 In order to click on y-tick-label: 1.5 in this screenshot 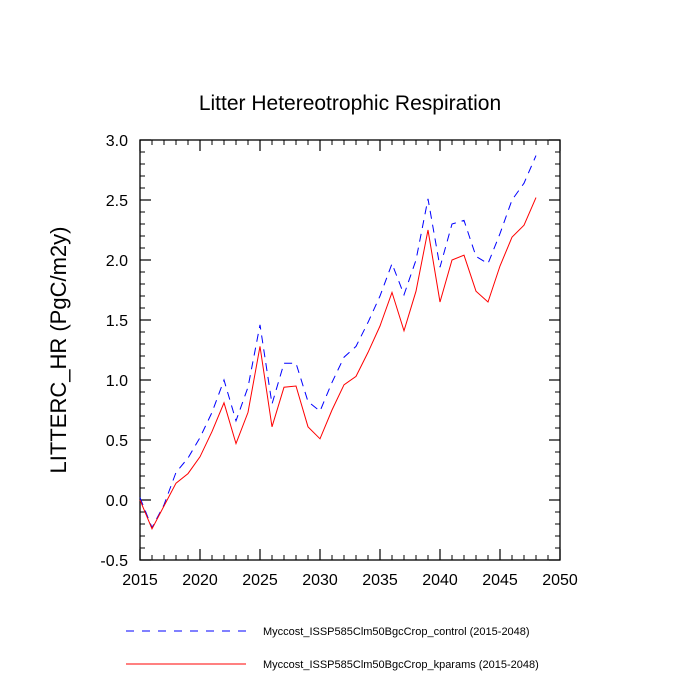, I will do `click(117, 321)`.